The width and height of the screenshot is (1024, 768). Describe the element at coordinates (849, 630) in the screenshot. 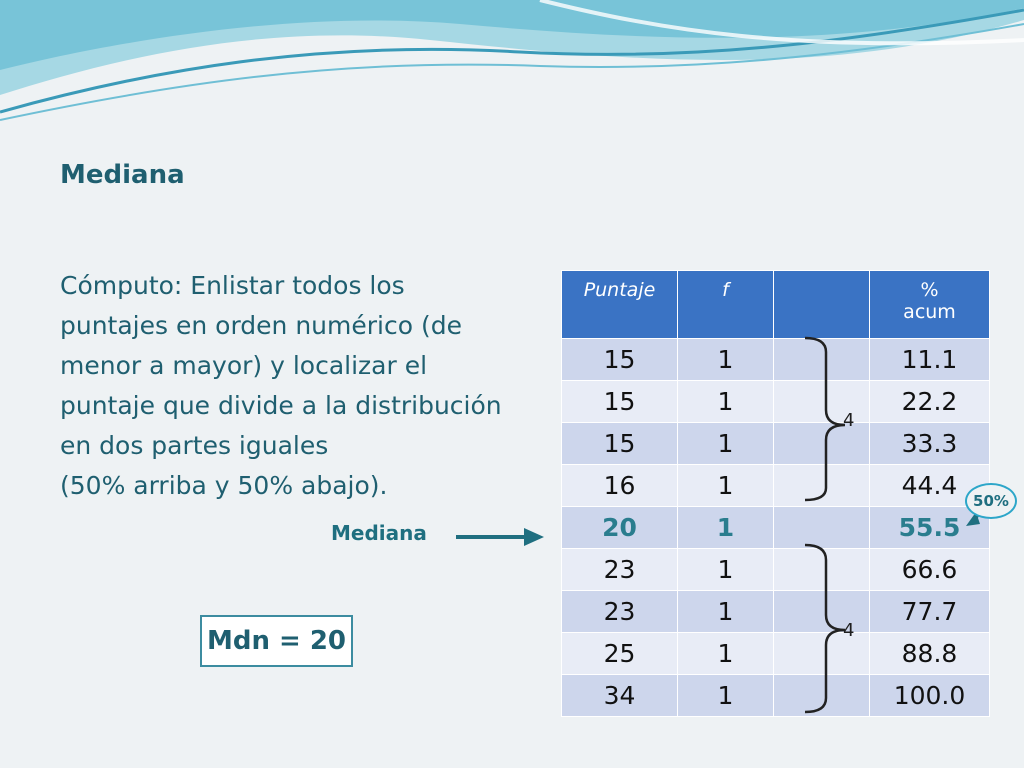

I see `lower-count-label: 4` at that location.